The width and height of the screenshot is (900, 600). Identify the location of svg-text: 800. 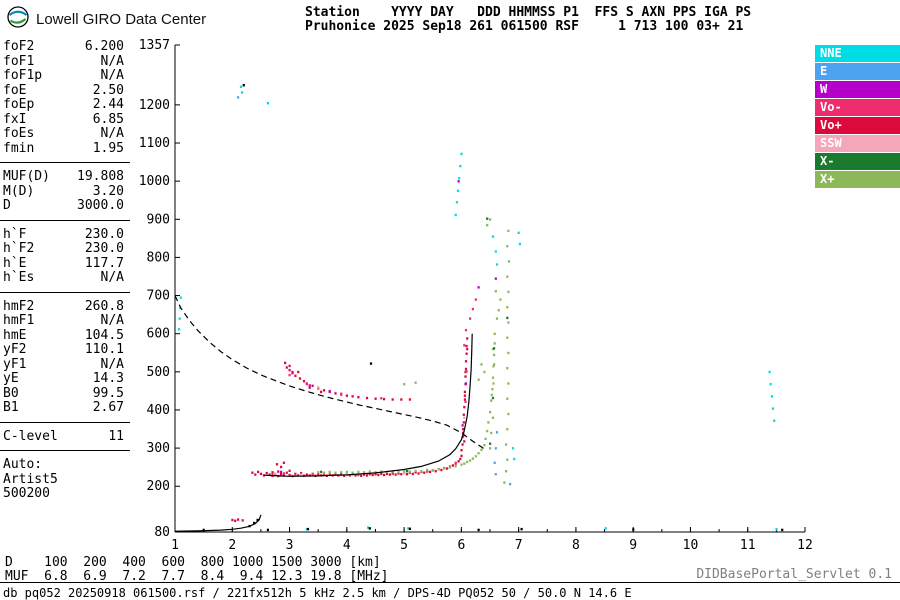
(158, 257).